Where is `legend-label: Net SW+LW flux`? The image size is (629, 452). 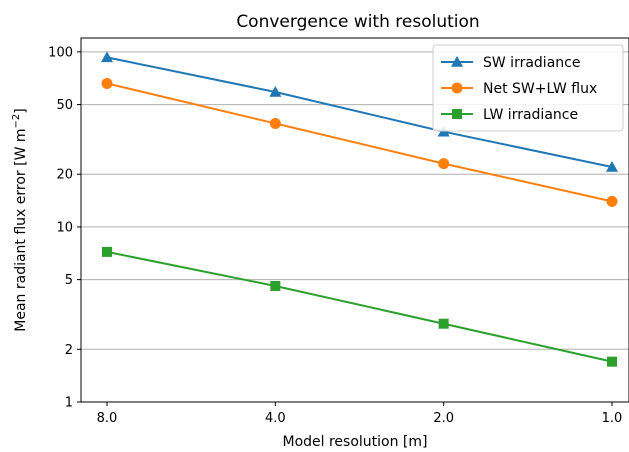 legend-label: Net SW+LW flux is located at coordinates (540, 89).